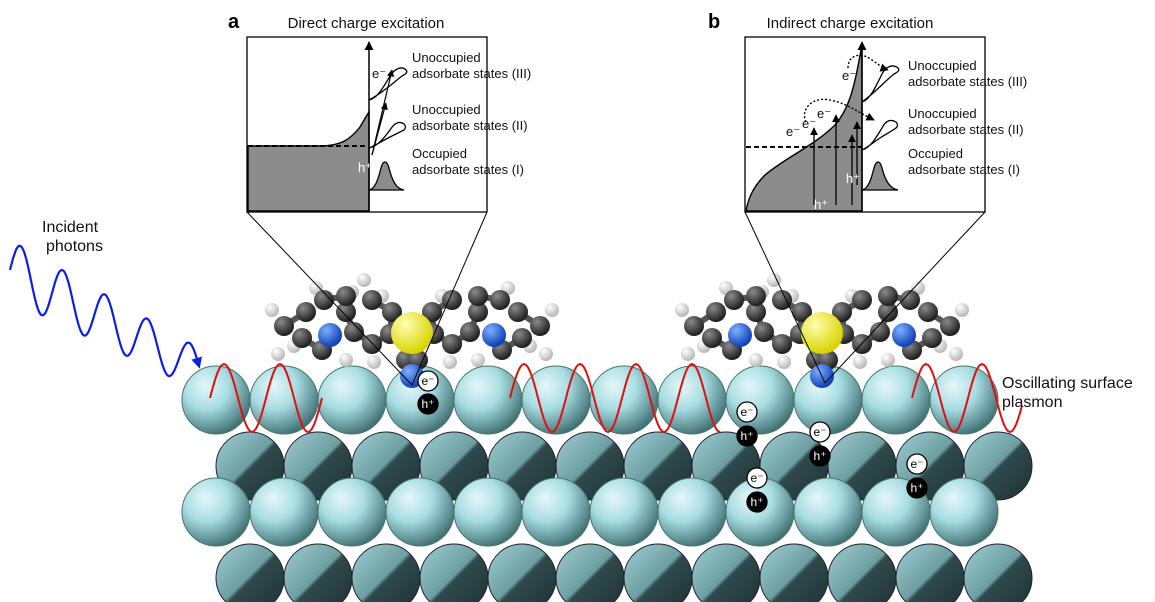 This screenshot has height=602, width=1155. I want to click on panel-a-state-III-line1: Unoccupied, so click(446, 57).